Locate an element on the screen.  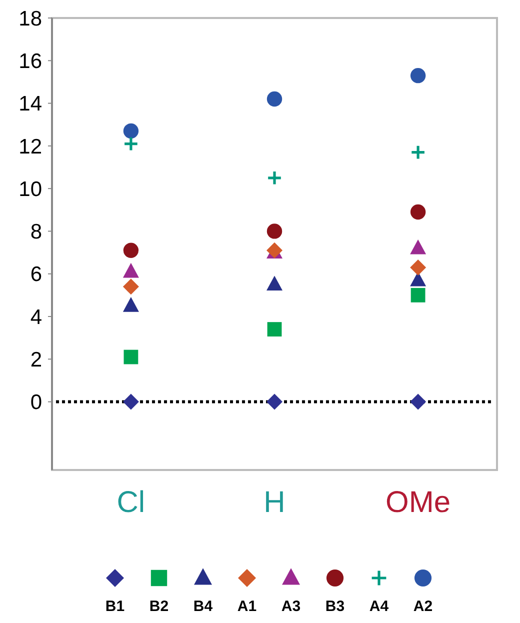
legend-label: B1 is located at coordinates (115, 606).